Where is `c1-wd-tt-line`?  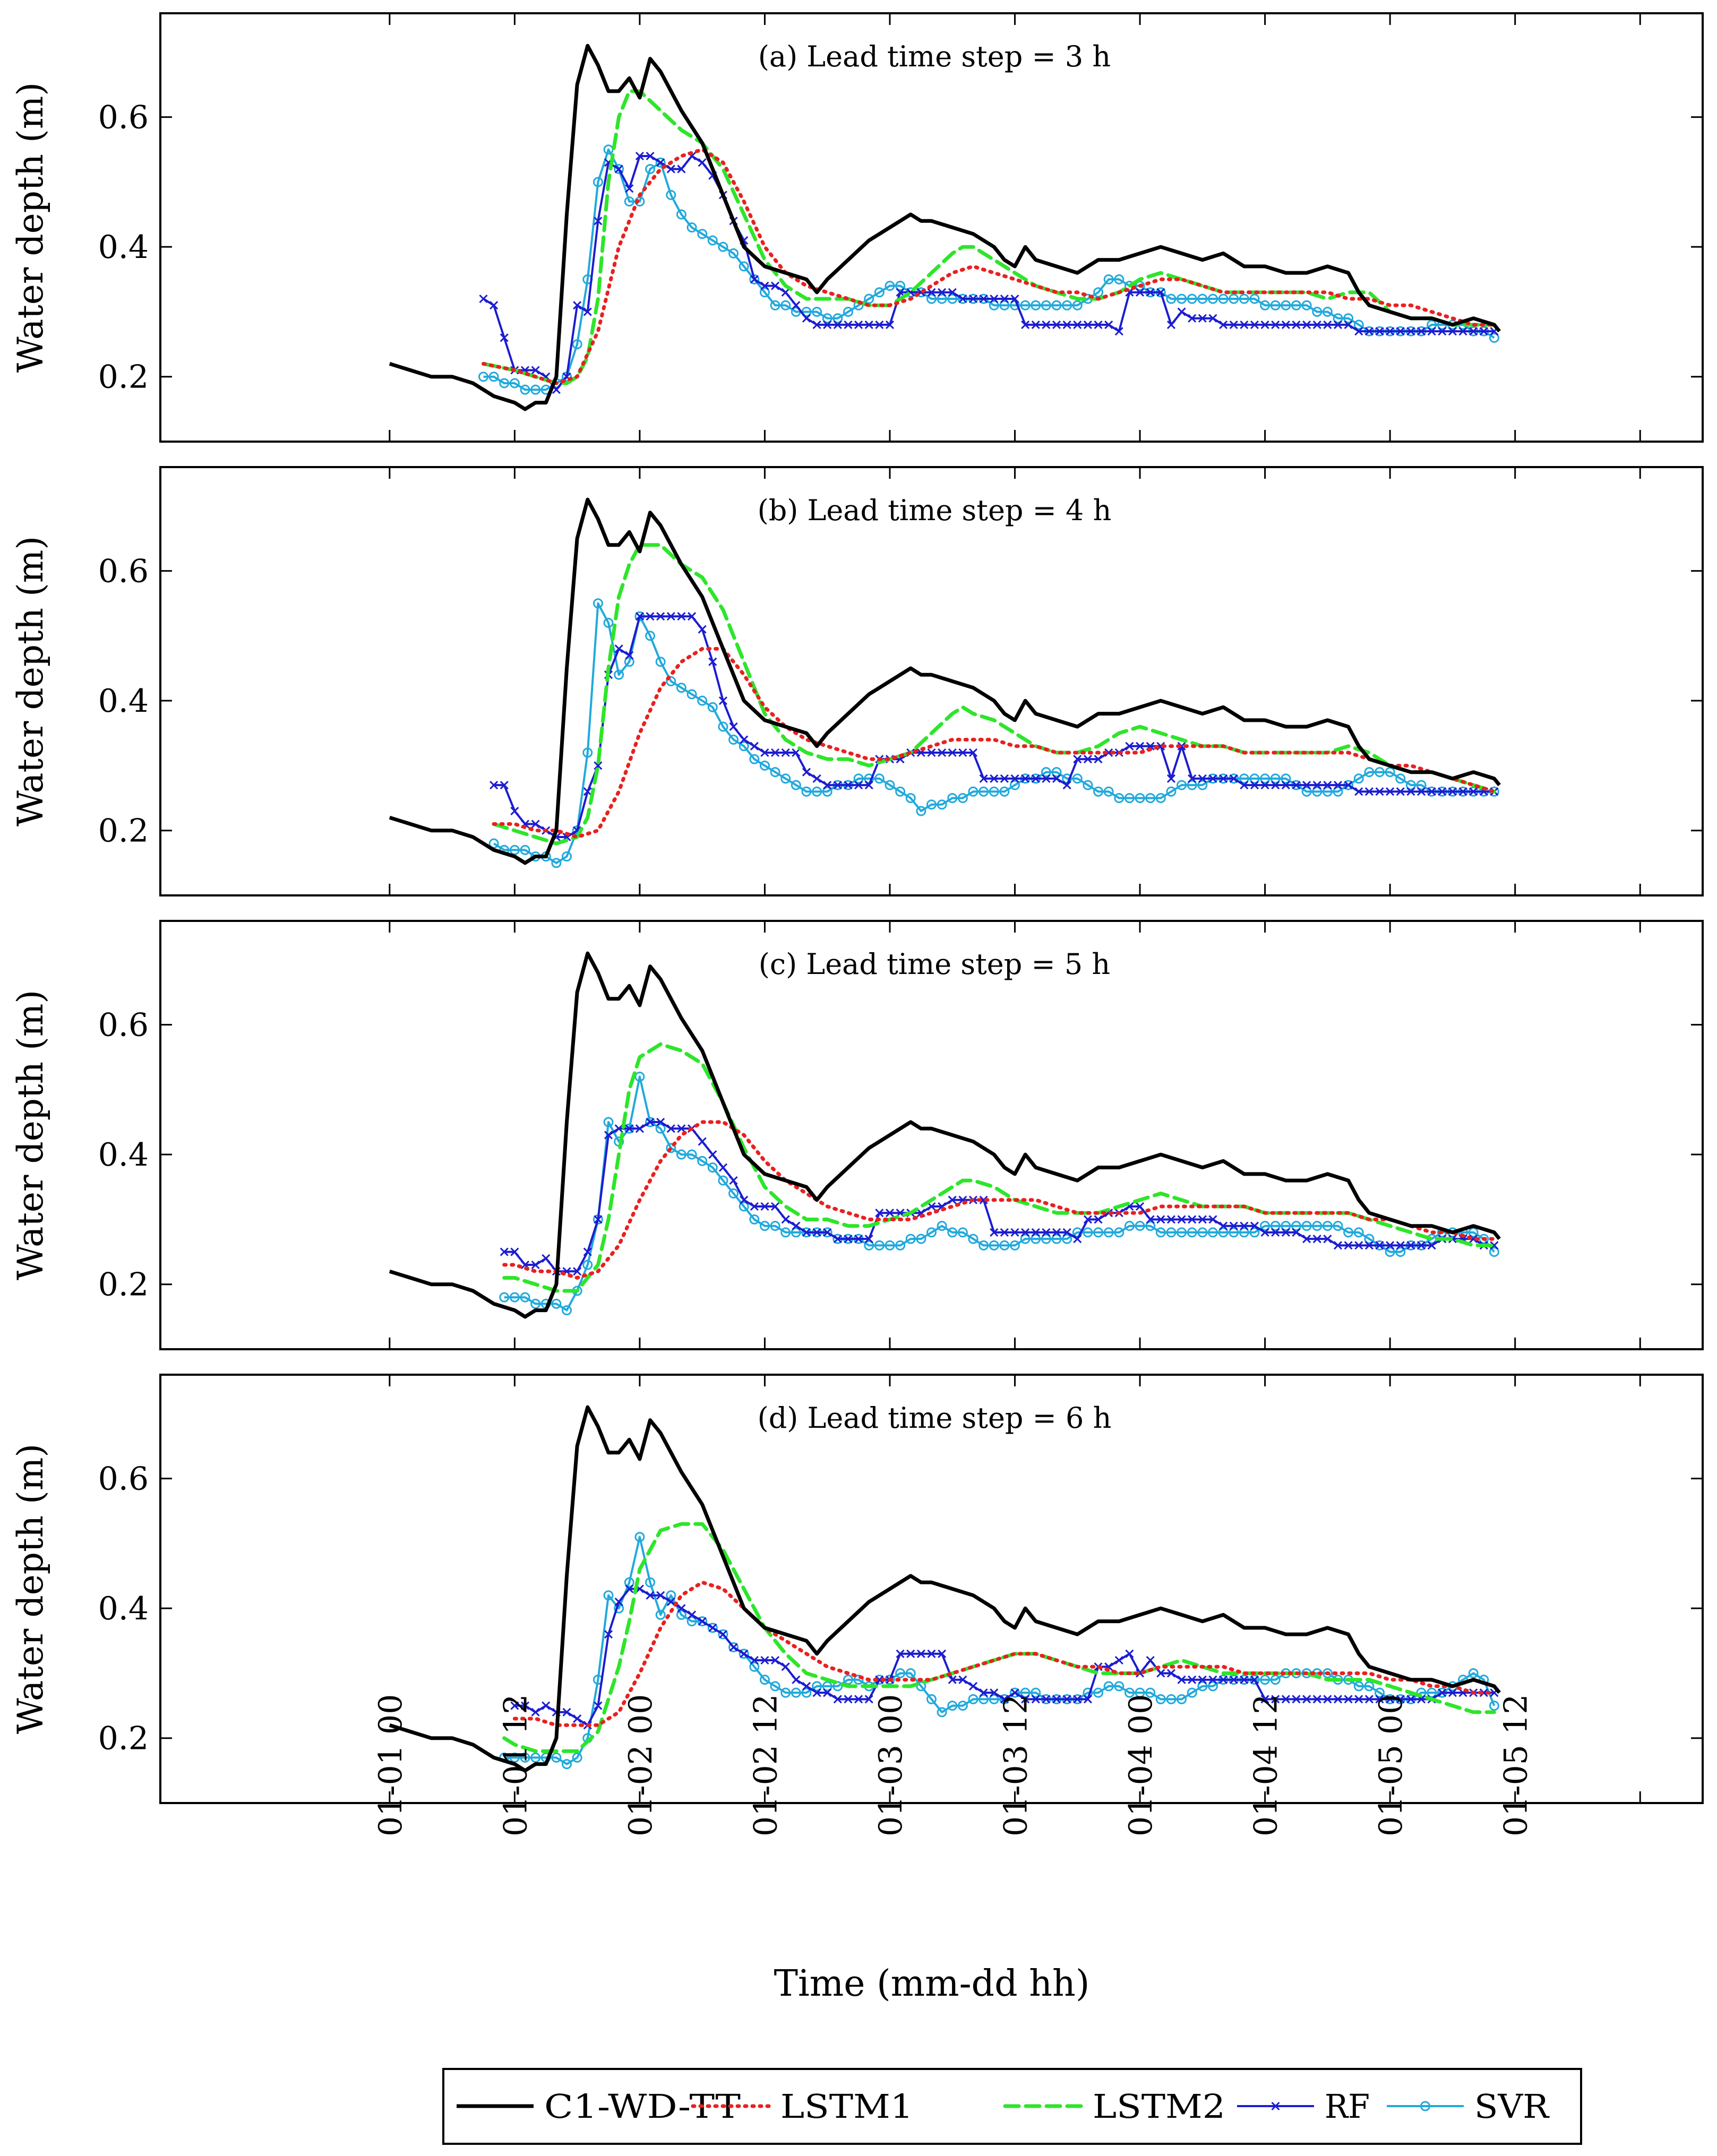 c1-wd-tt-line is located at coordinates (945, 1135).